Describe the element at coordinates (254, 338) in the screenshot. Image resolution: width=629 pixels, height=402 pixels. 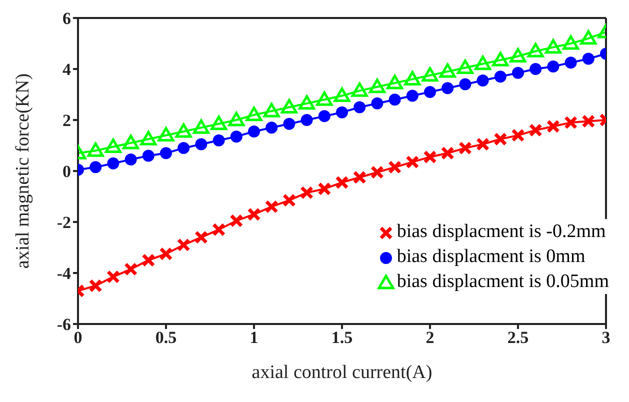
I see `x-tick-label: 1` at that location.